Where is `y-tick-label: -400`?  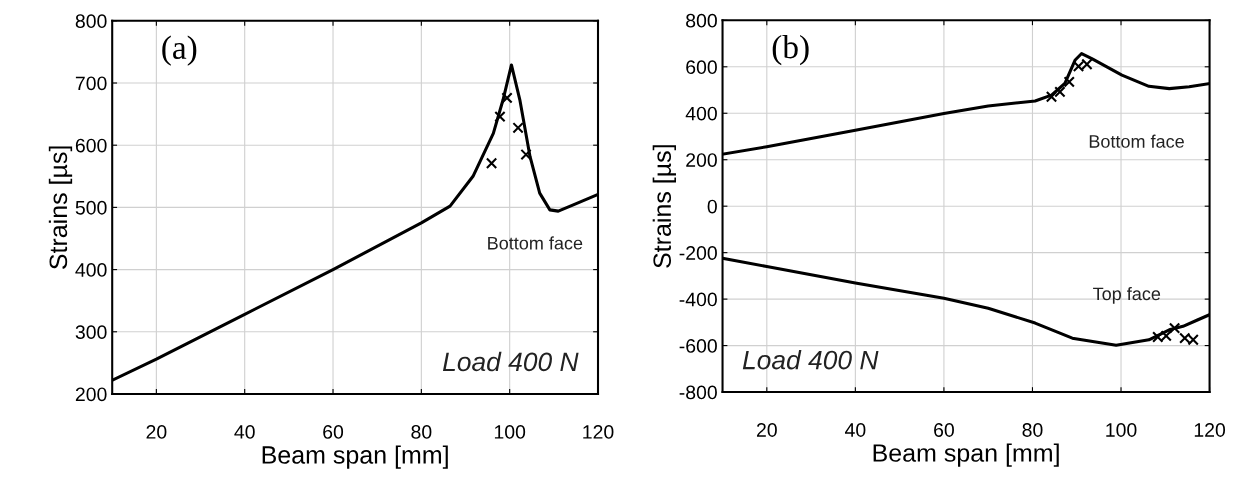 y-tick-label: -400 is located at coordinates (698, 299).